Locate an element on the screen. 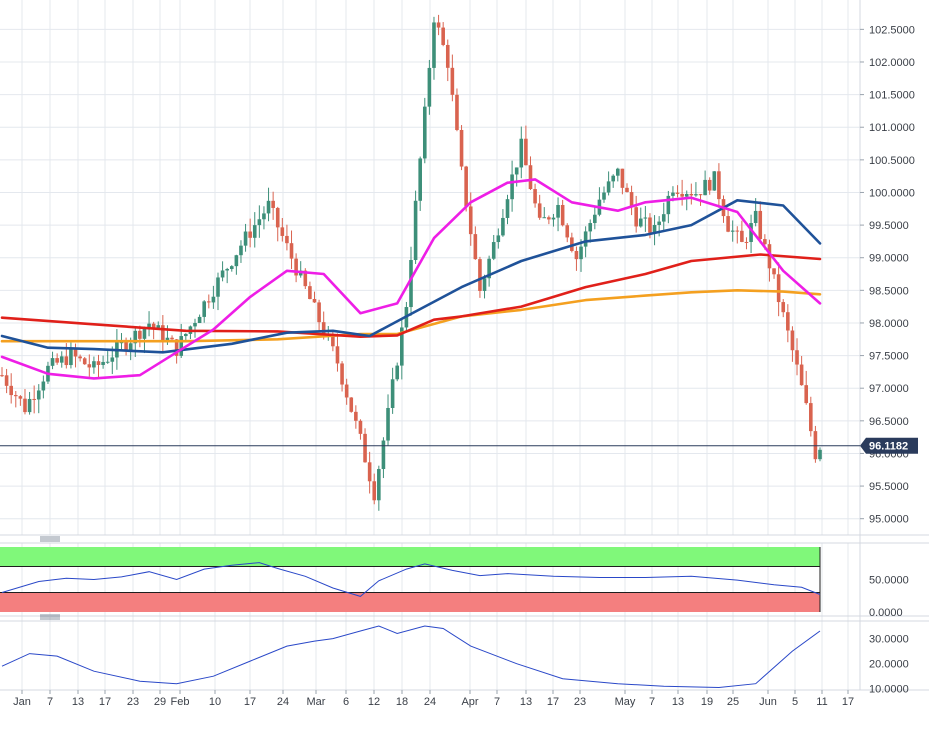 The image size is (929, 732). price-axis-label: 100.0000 is located at coordinates (892, 193).